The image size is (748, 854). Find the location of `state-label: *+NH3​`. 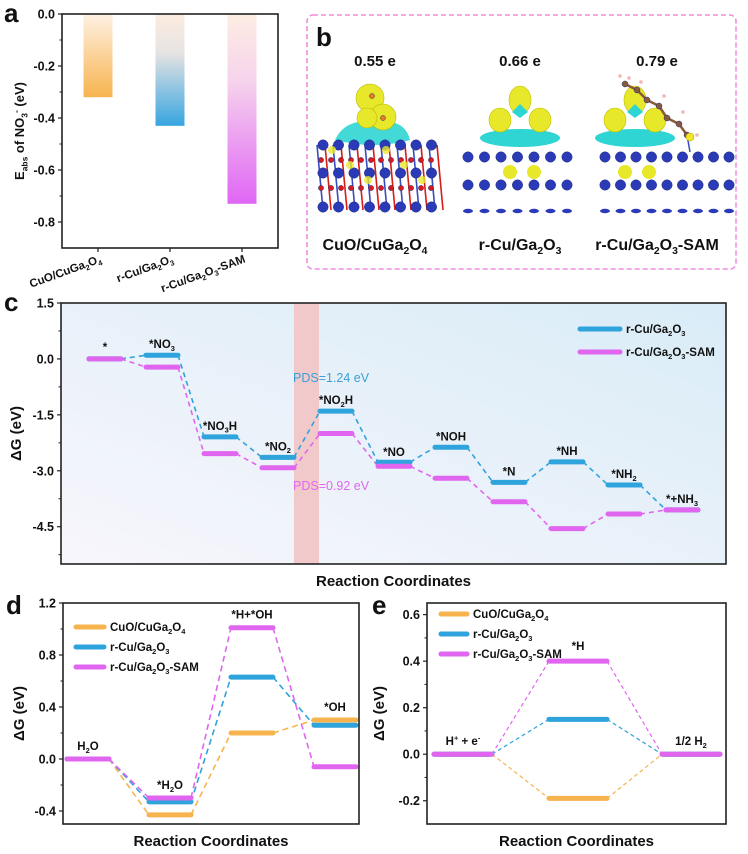

state-label: *+NH3​ is located at coordinates (682, 501).